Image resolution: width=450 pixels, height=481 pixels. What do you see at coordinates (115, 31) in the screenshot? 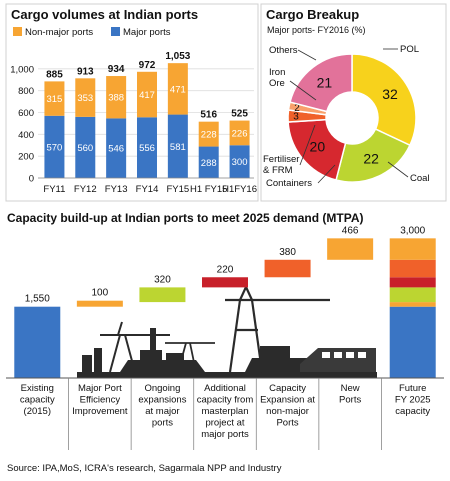
I see `legend-swatch-major` at bounding box center [115, 31].